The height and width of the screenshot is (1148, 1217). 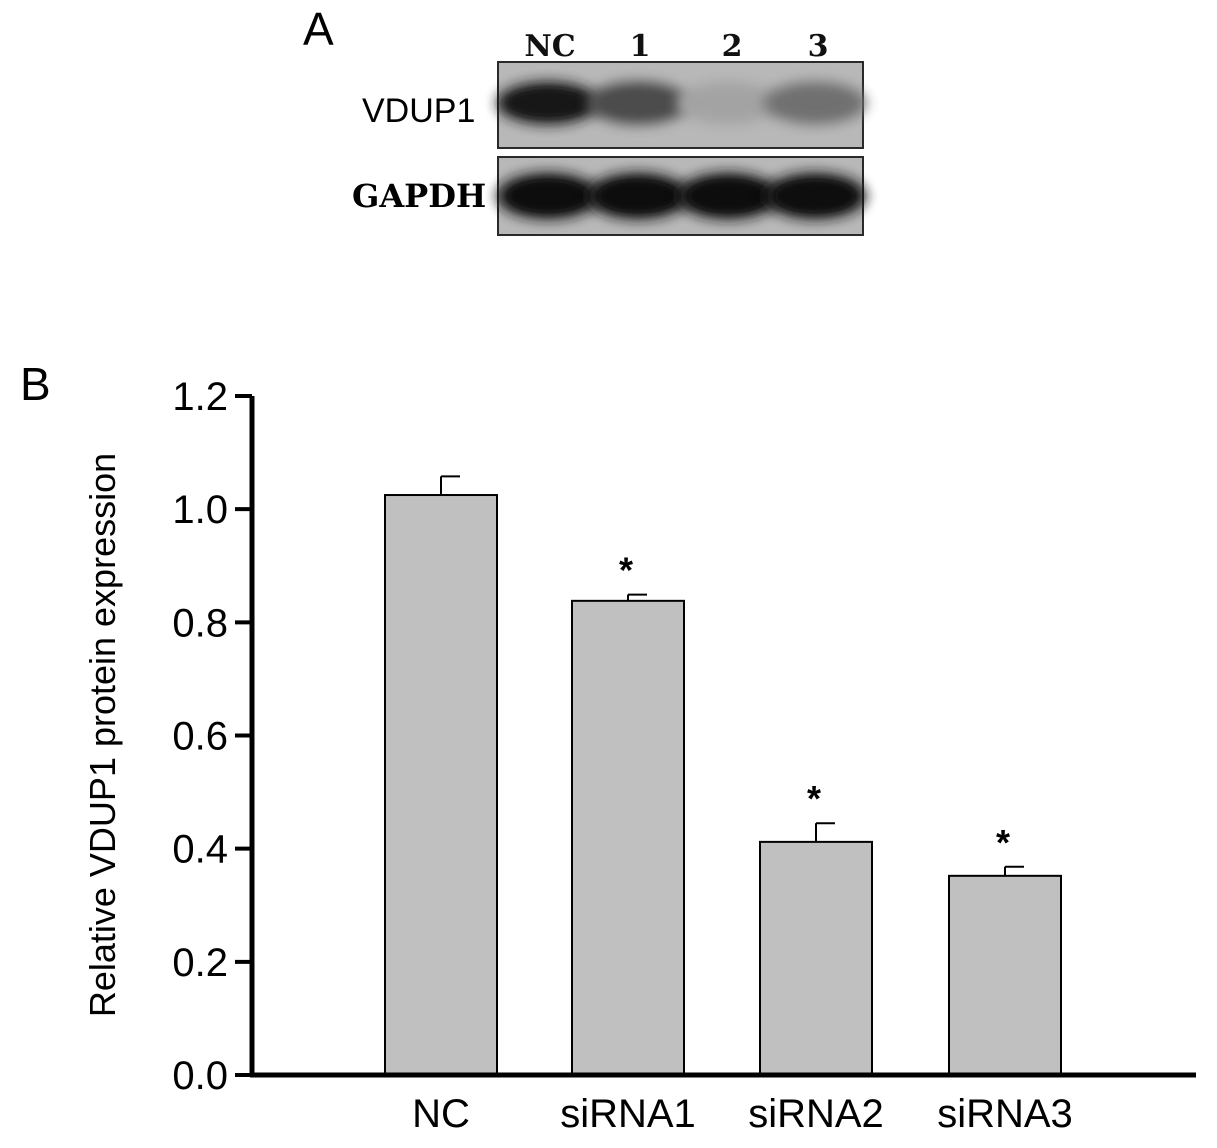 I want to click on bands-gapdh, so click(x=681, y=196).